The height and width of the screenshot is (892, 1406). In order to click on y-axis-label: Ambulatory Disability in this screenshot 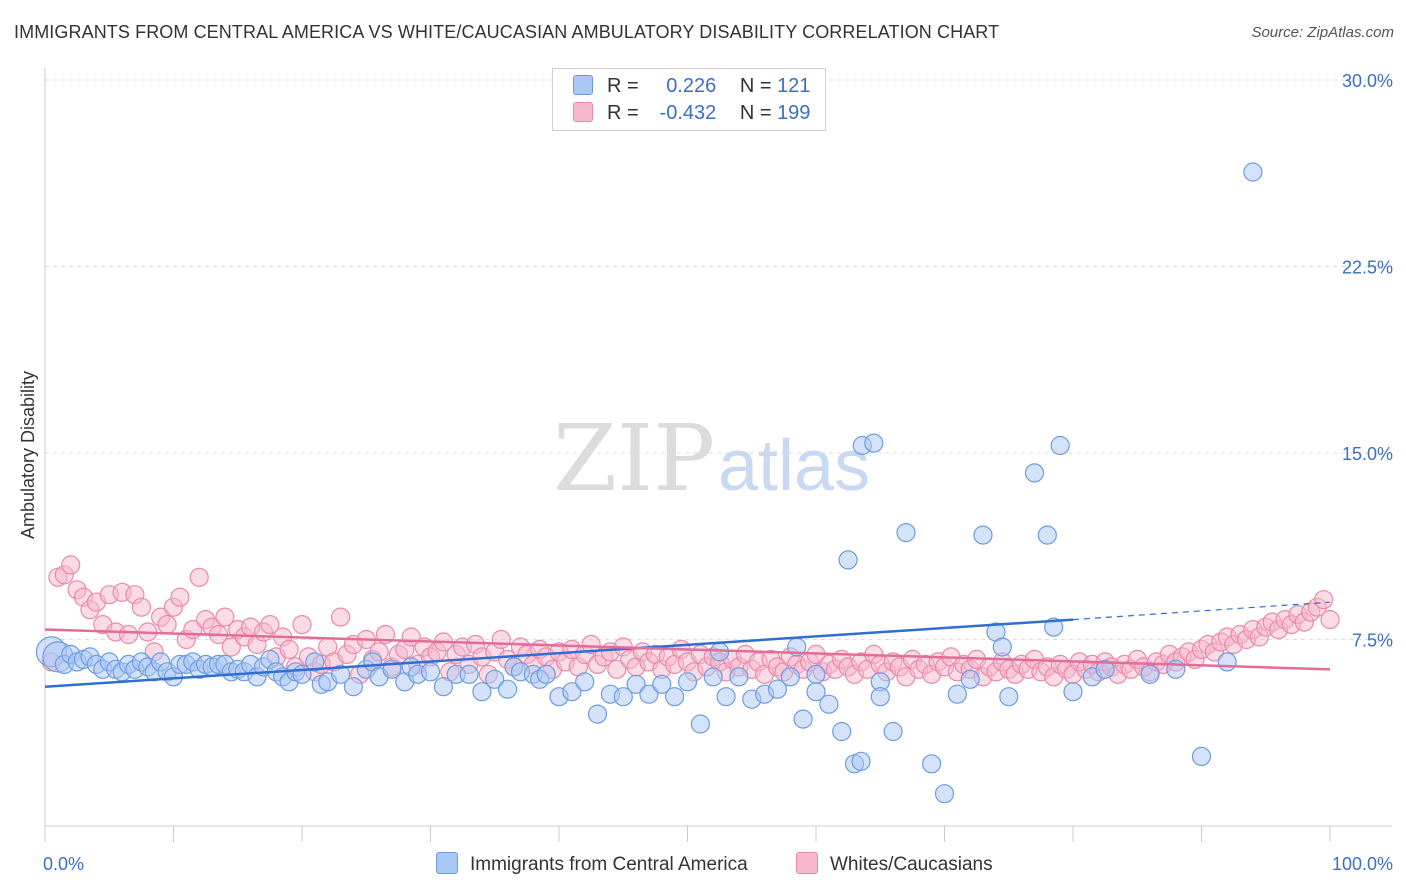, I will do `click(28, 455)`.